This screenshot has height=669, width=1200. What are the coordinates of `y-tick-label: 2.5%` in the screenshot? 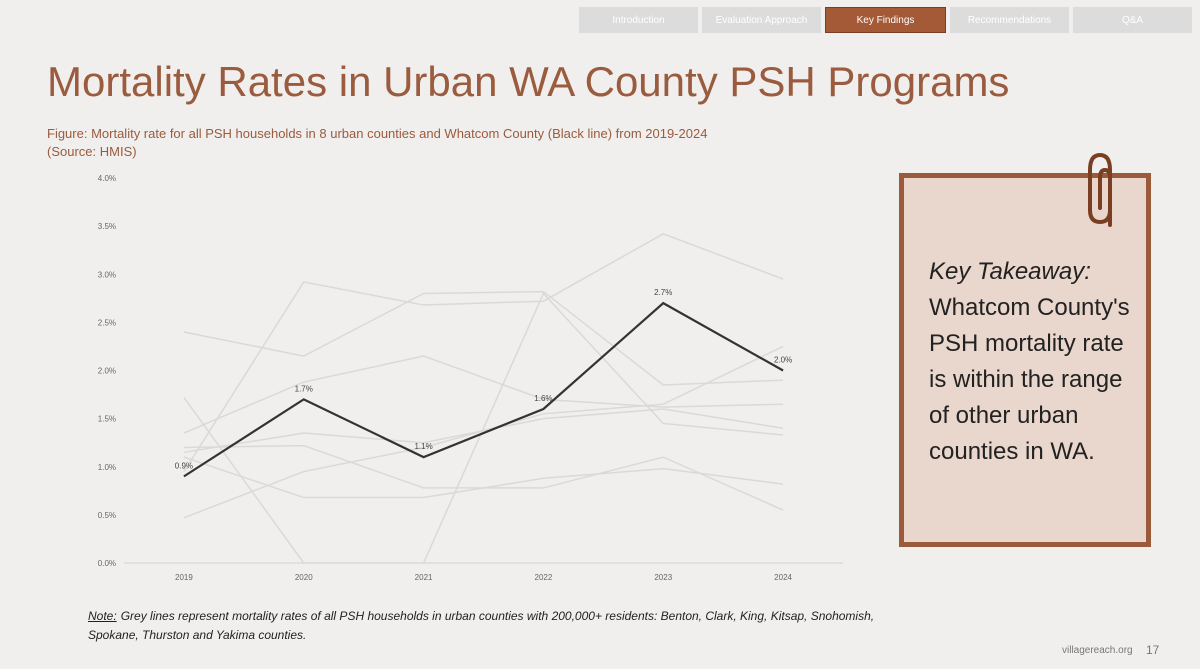 It's located at (107, 322).